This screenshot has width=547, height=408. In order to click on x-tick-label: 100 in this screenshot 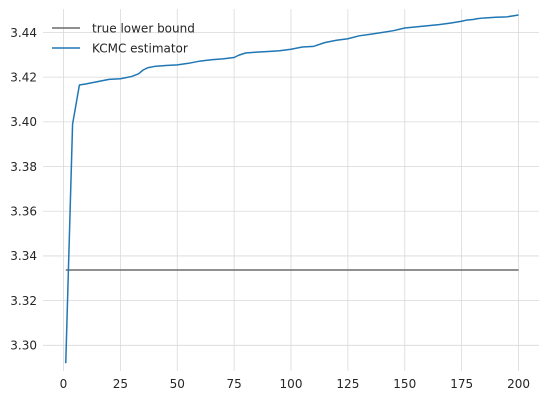, I will do `click(291, 384)`.